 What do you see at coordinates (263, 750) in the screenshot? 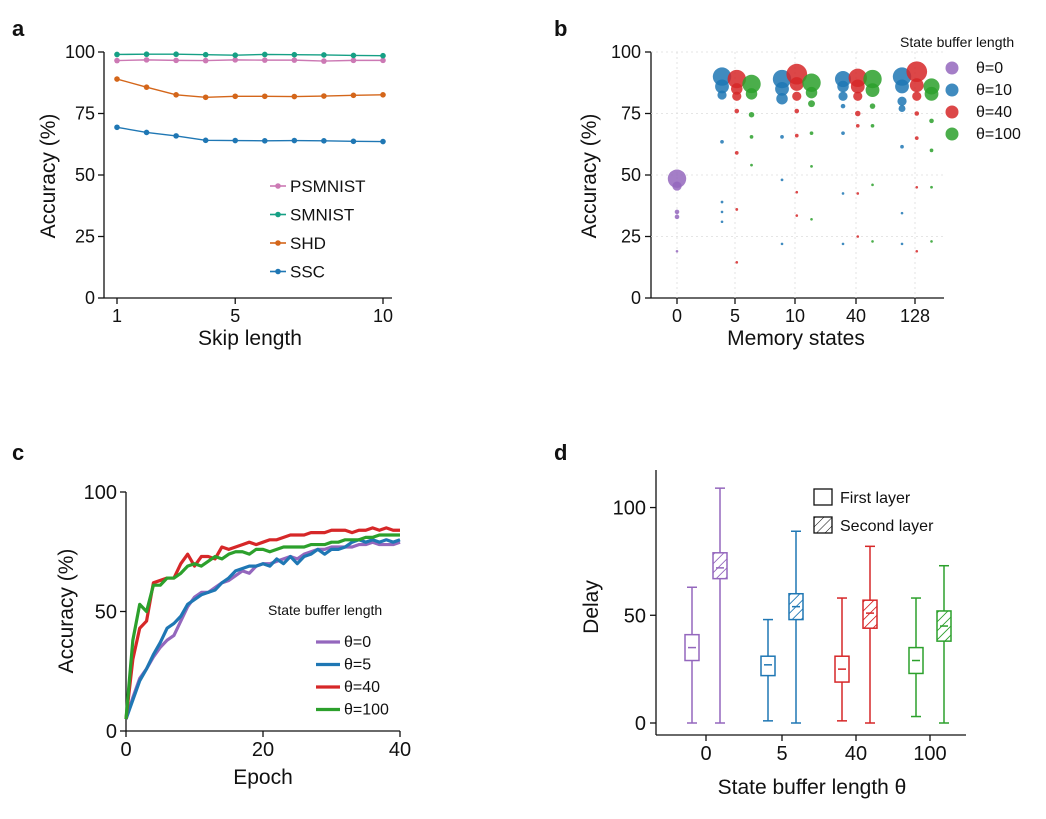
I see `panel-c-x-tick-label: 20` at bounding box center [263, 750].